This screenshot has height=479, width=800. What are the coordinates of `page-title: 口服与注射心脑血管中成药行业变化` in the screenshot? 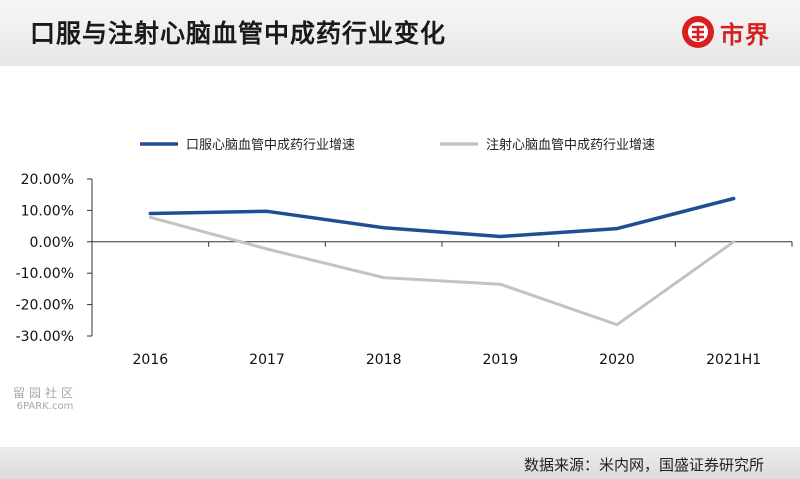 It's located at (238, 33).